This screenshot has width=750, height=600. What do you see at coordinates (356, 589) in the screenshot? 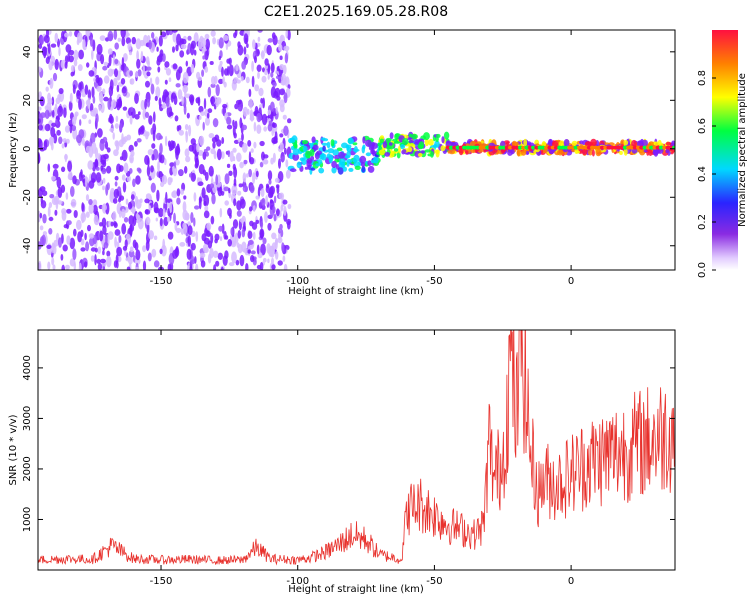
I see `snr-x-label: Height of straight line (km)` at bounding box center [356, 589].